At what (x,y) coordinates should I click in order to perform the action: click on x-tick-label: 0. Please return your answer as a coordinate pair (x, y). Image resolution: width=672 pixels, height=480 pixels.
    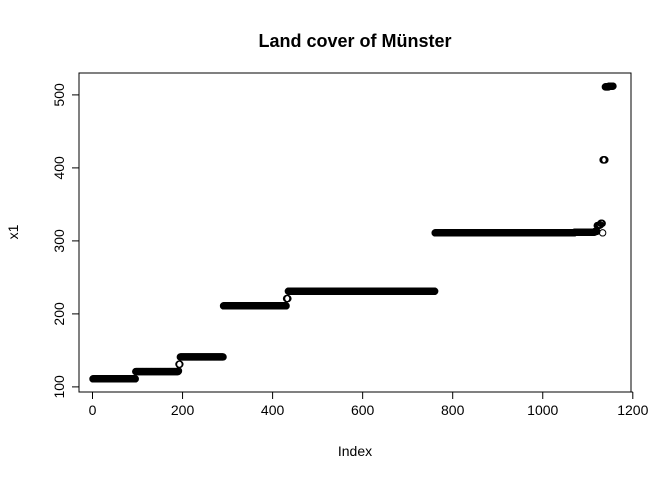
    Looking at the image, I should click on (93, 410).